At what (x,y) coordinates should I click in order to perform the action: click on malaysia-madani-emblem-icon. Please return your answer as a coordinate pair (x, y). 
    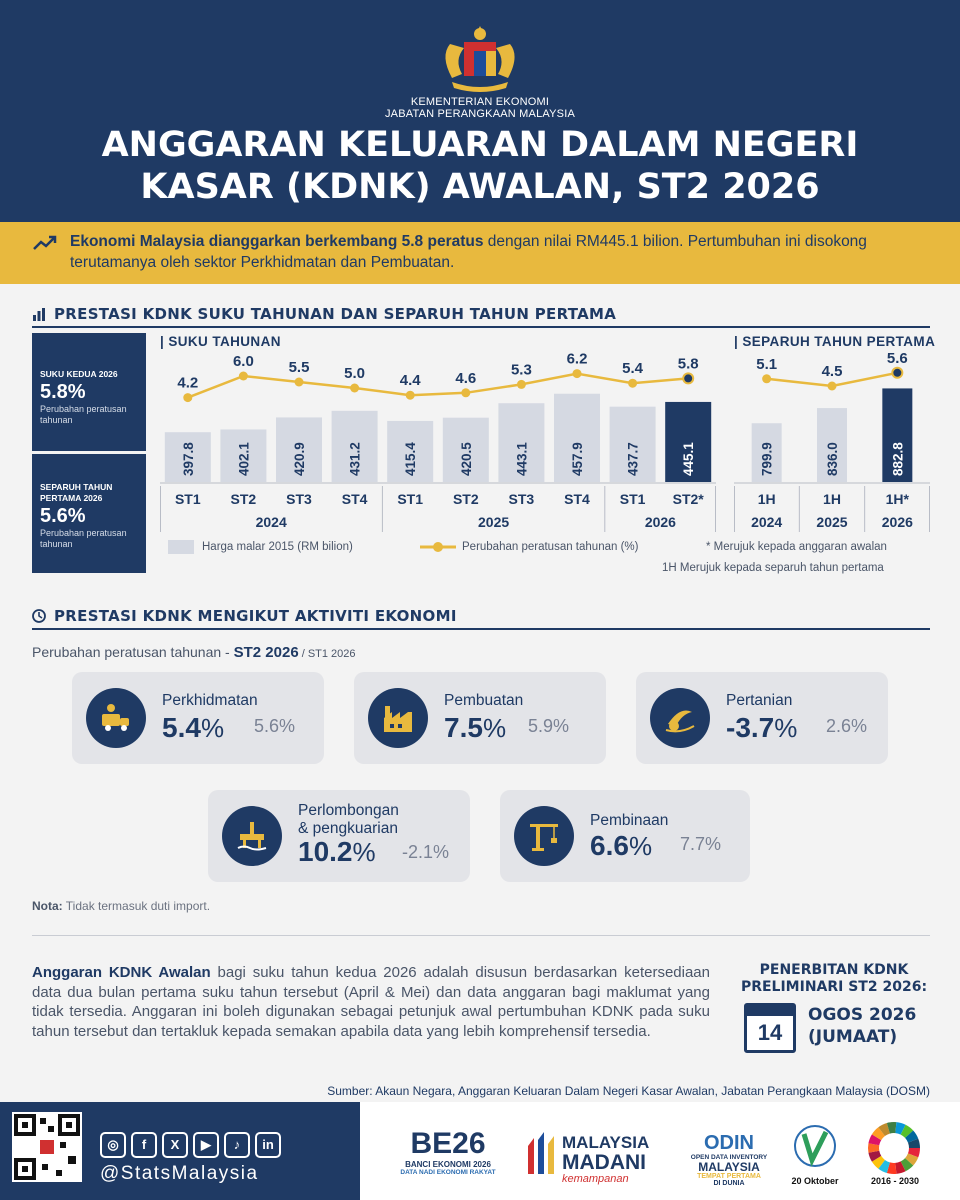
    Looking at the image, I should click on (541, 1153).